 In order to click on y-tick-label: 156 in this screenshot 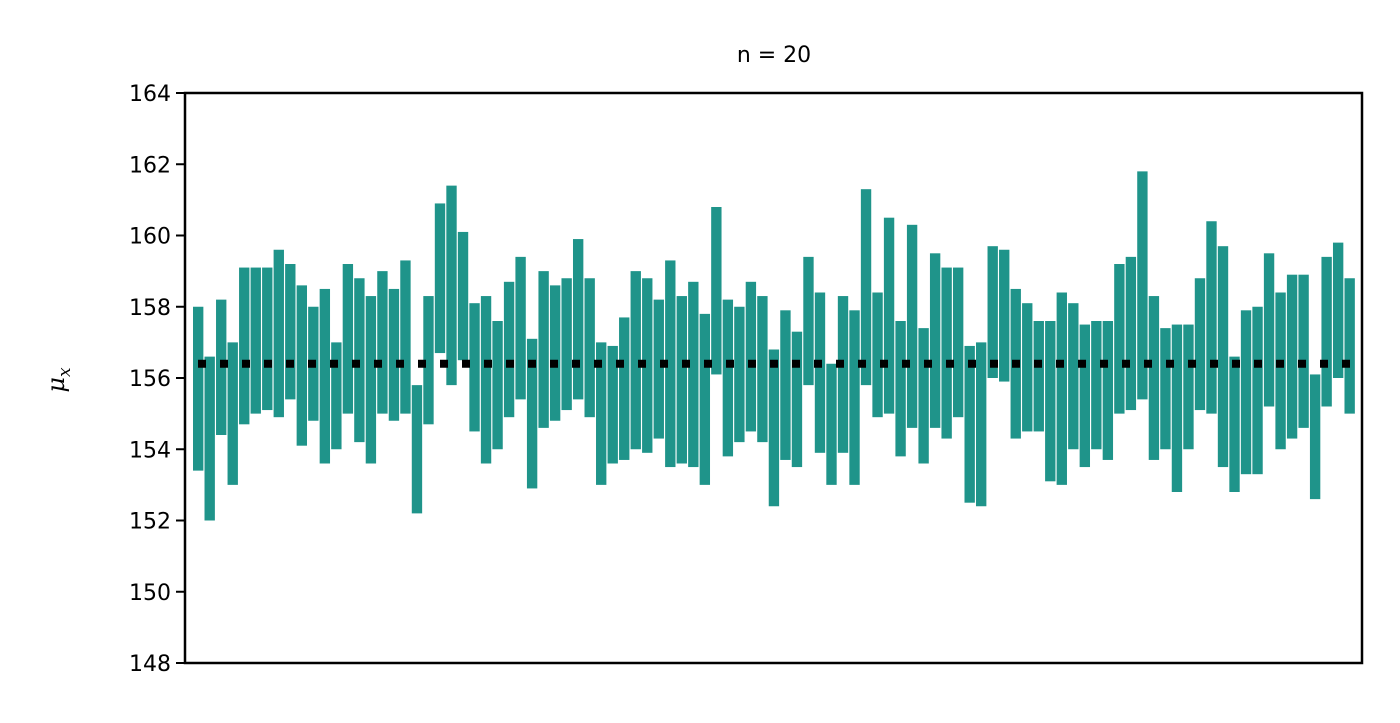, I will do `click(150, 379)`.